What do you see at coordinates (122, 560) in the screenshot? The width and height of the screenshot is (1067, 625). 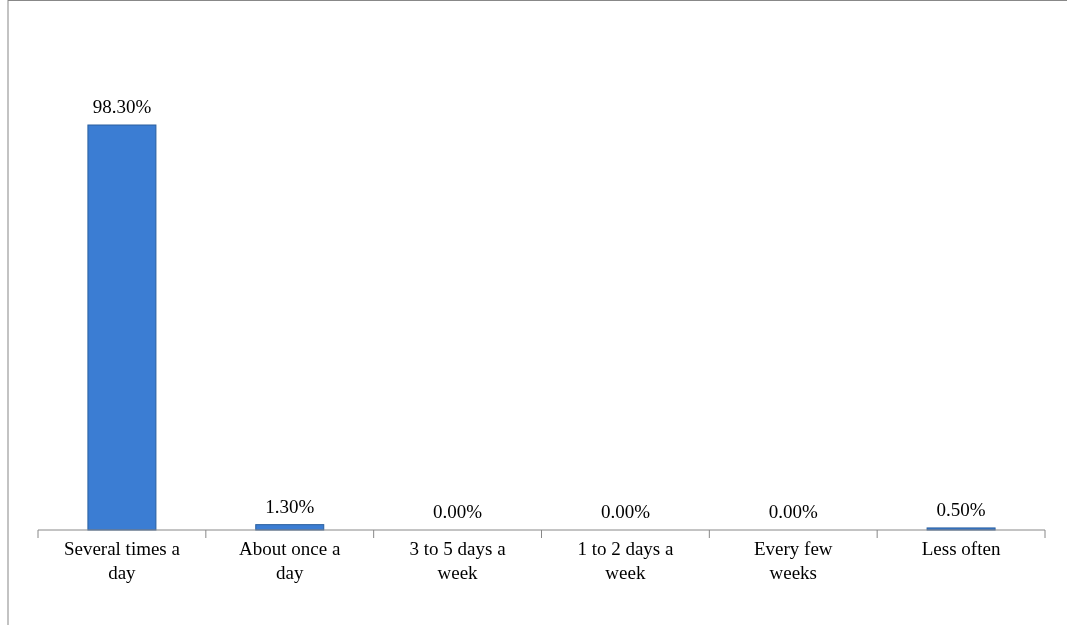 I see `x-tick-label: Several times a day` at bounding box center [122, 560].